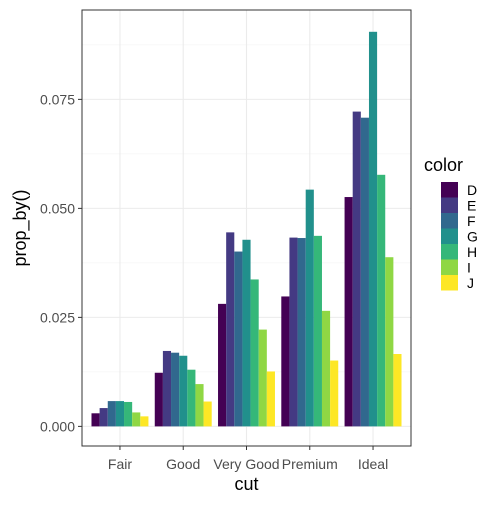  What do you see at coordinates (254, 353) in the screenshot?
I see `bar-H-very-good` at bounding box center [254, 353].